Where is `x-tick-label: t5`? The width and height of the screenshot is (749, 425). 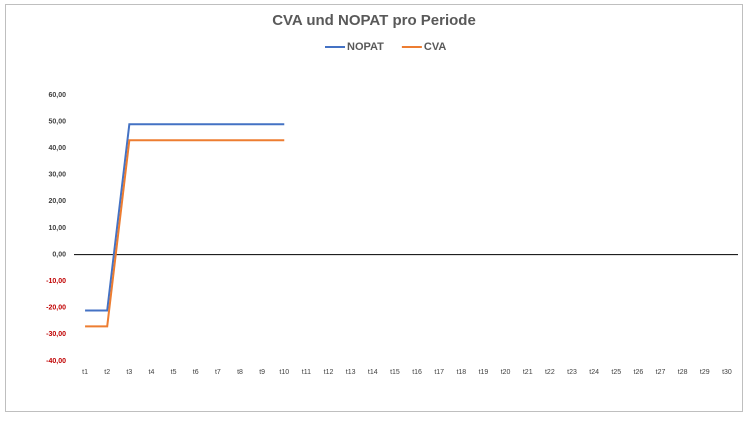 x-tick-label: t5 is located at coordinates (174, 372).